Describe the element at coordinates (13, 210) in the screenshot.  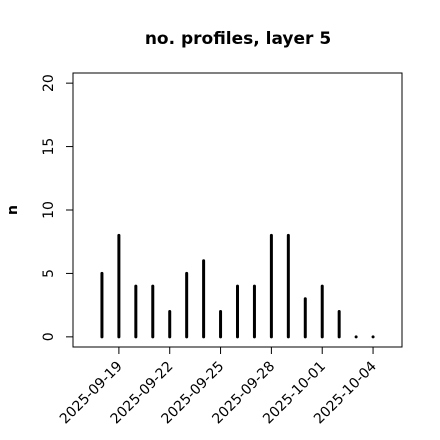
I see `y-axis-label: n` at that location.